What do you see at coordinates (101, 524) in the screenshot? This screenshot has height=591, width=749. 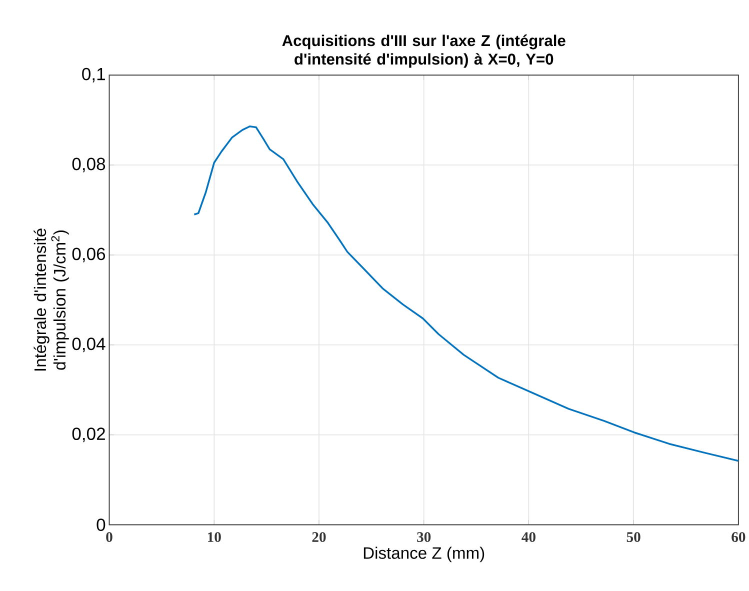 I see `y-tick-label: 0` at bounding box center [101, 524].